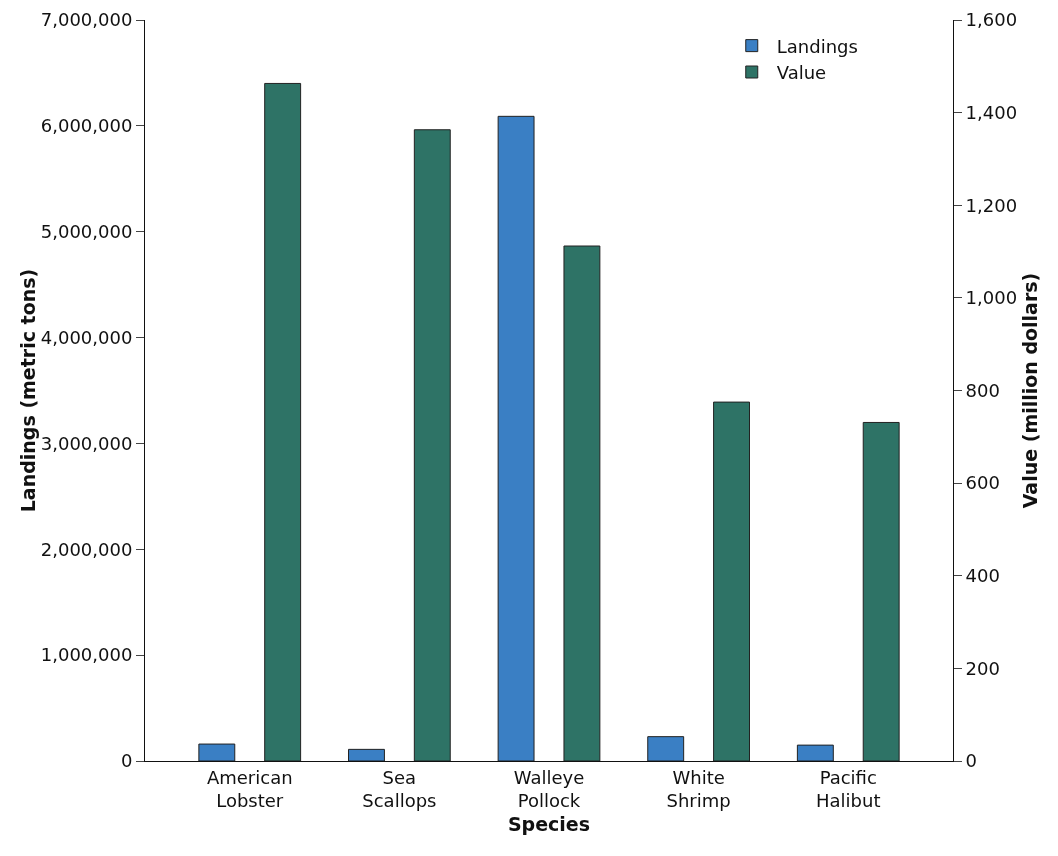 Image resolution: width=1058 pixels, height=856 pixels. Describe the element at coordinates (991, 298) in the screenshot. I see `y2-tick-label: 1,000` at that location.